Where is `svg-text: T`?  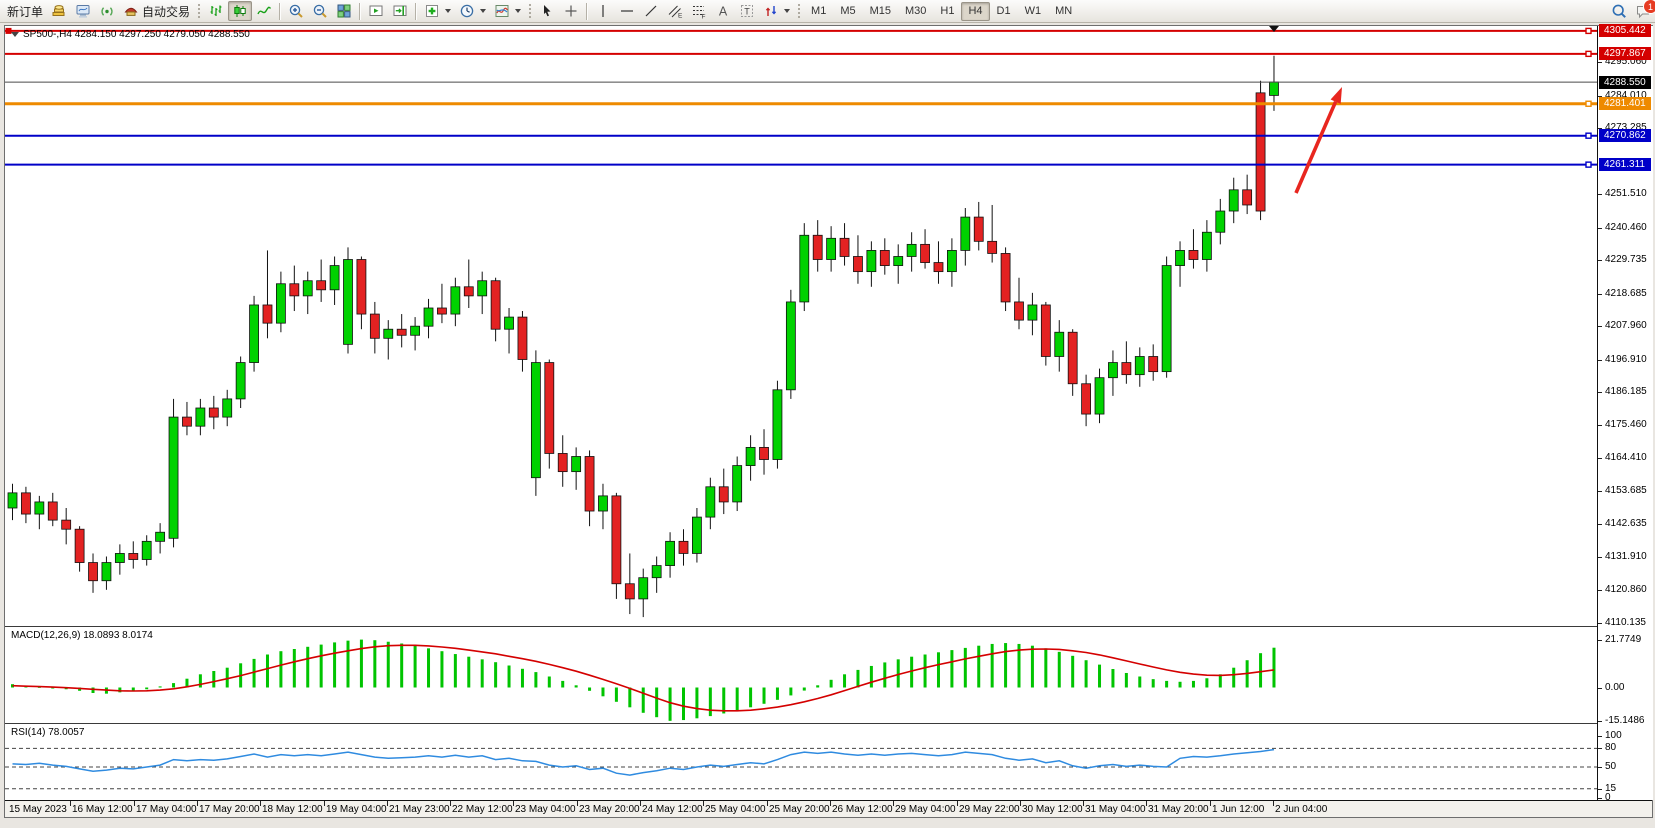 svg-text: T is located at coordinates (747, 12).